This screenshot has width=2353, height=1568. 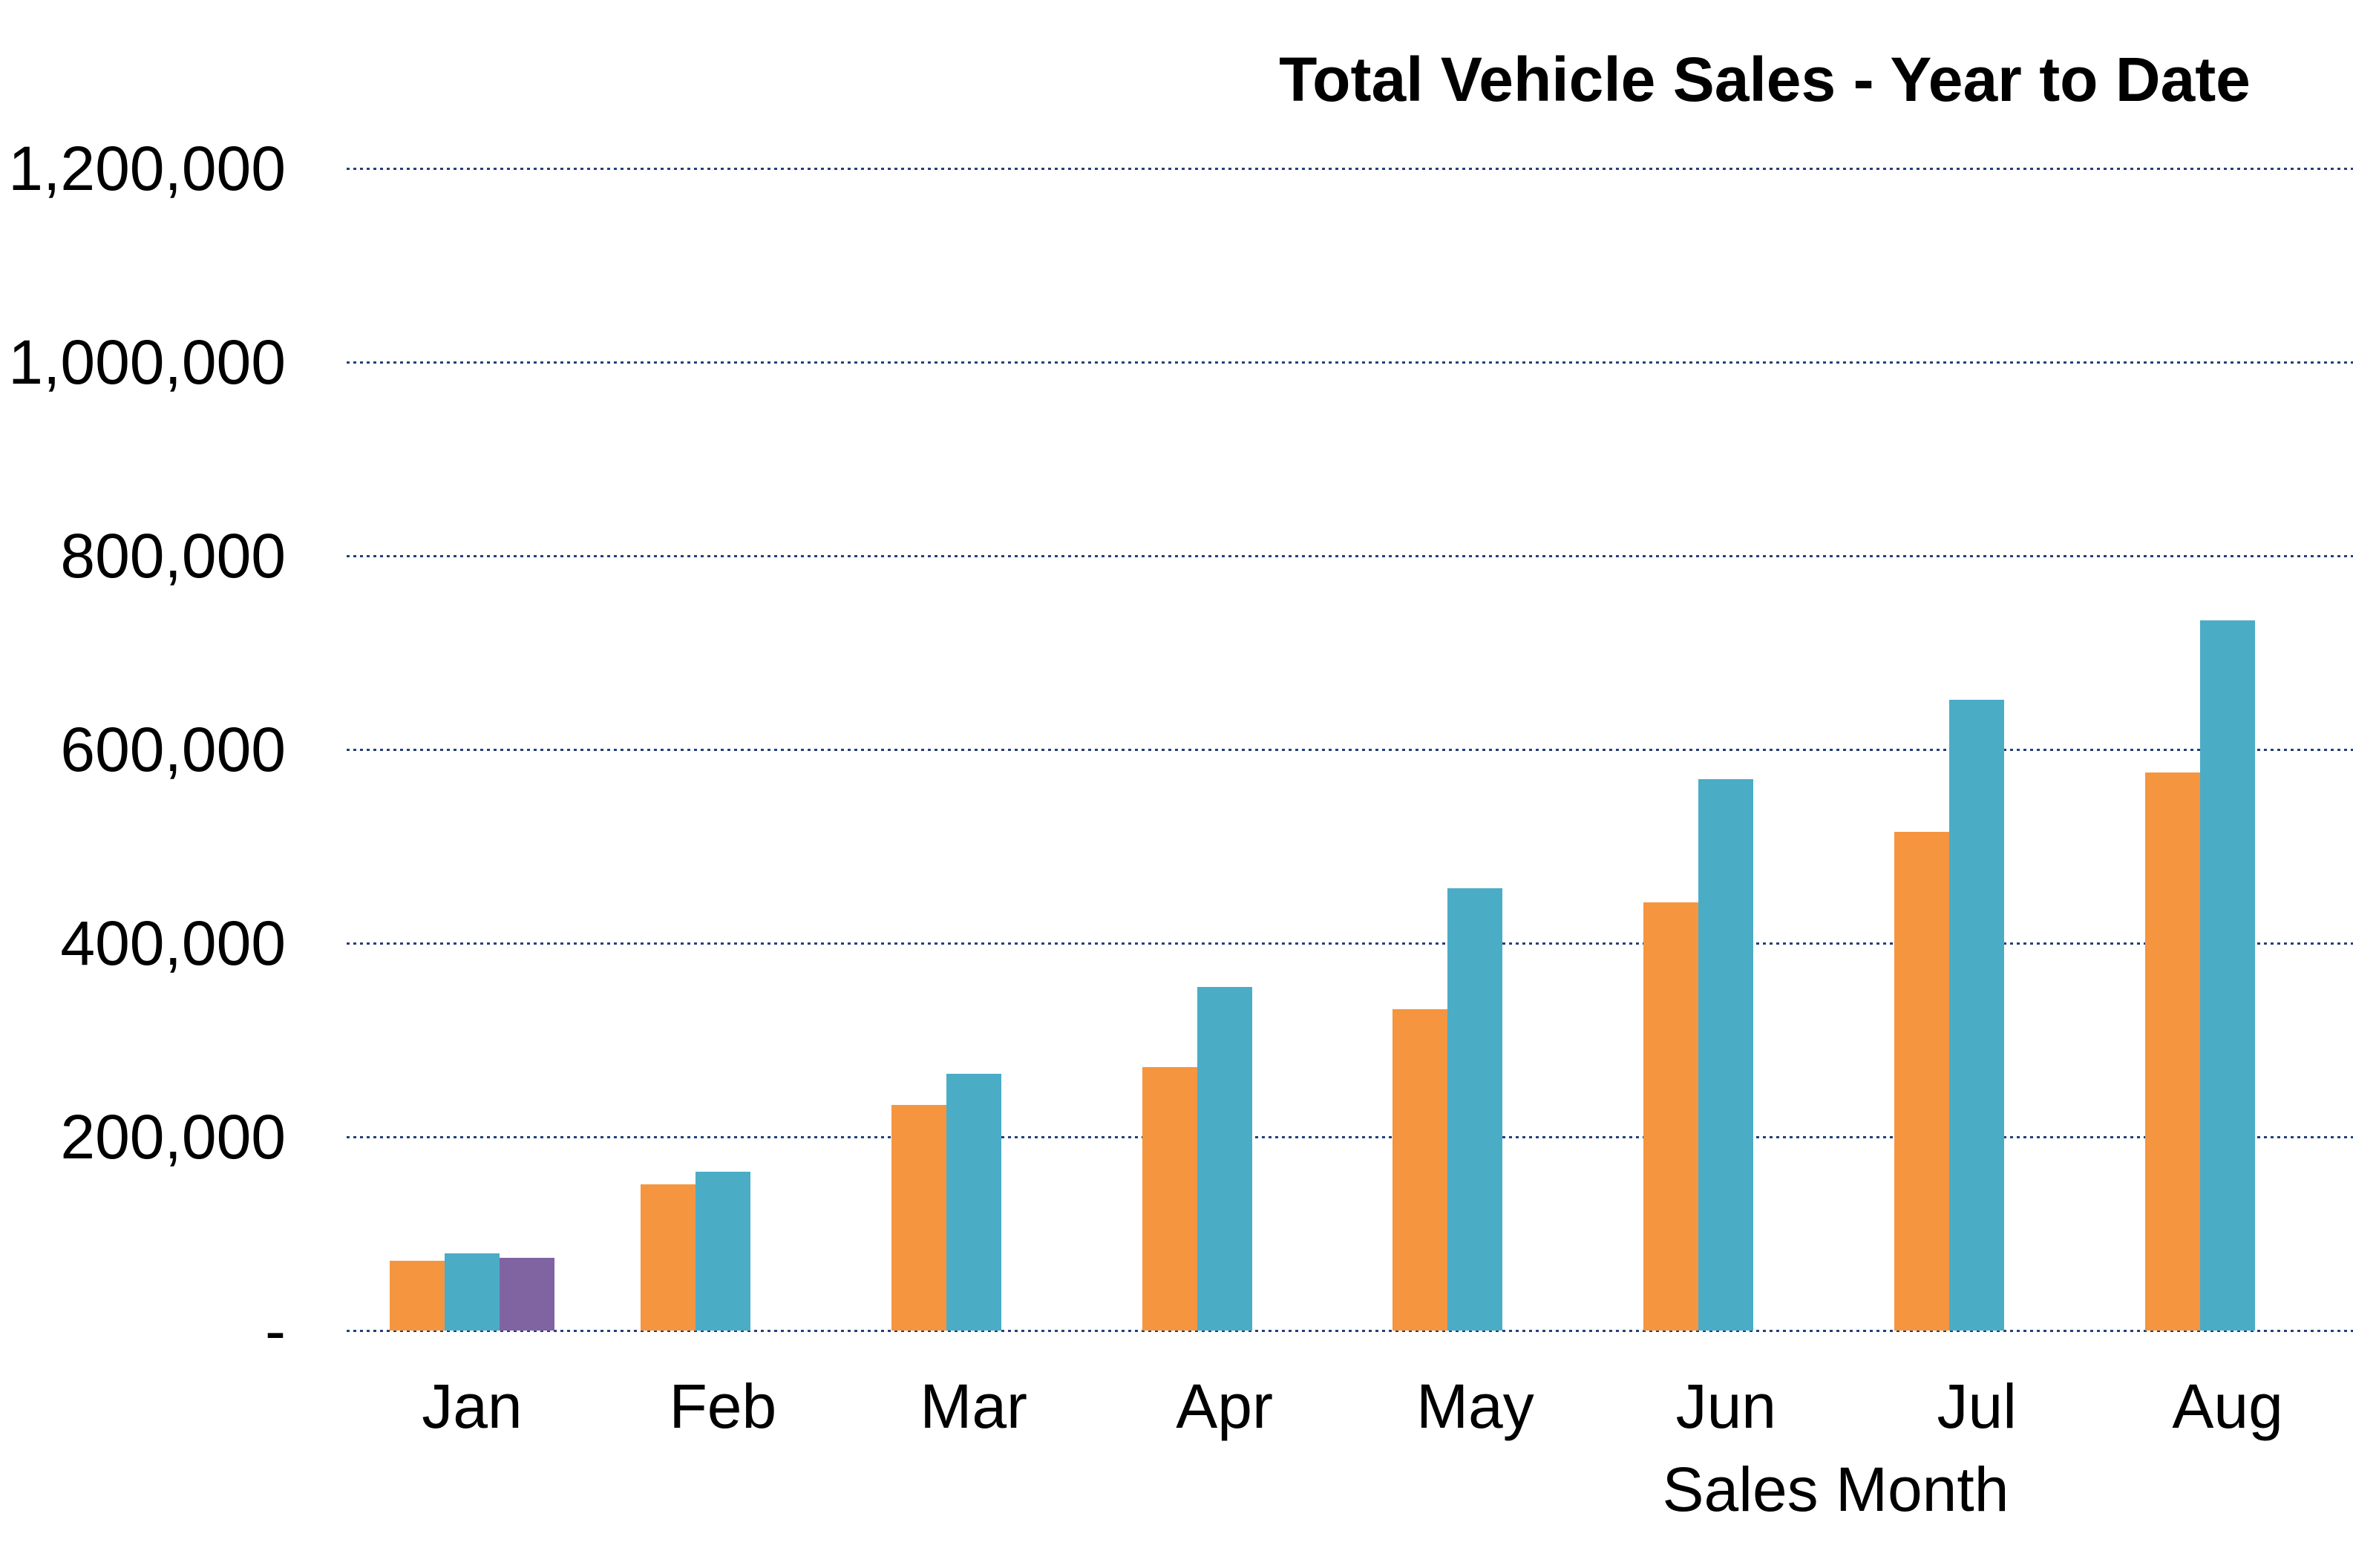 What do you see at coordinates (1224, 1406) in the screenshot?
I see `x-tick-label-apr: Apr` at bounding box center [1224, 1406].